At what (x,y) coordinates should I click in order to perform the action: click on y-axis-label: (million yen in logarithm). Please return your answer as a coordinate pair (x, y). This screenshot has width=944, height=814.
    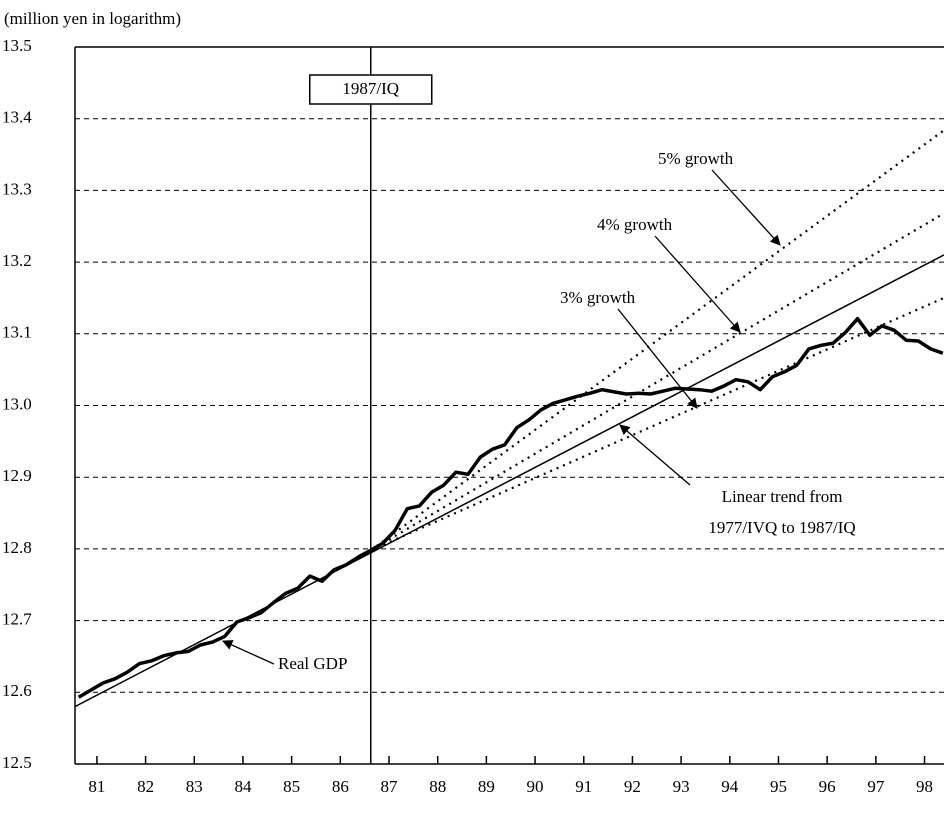
    Looking at the image, I should click on (92, 18).